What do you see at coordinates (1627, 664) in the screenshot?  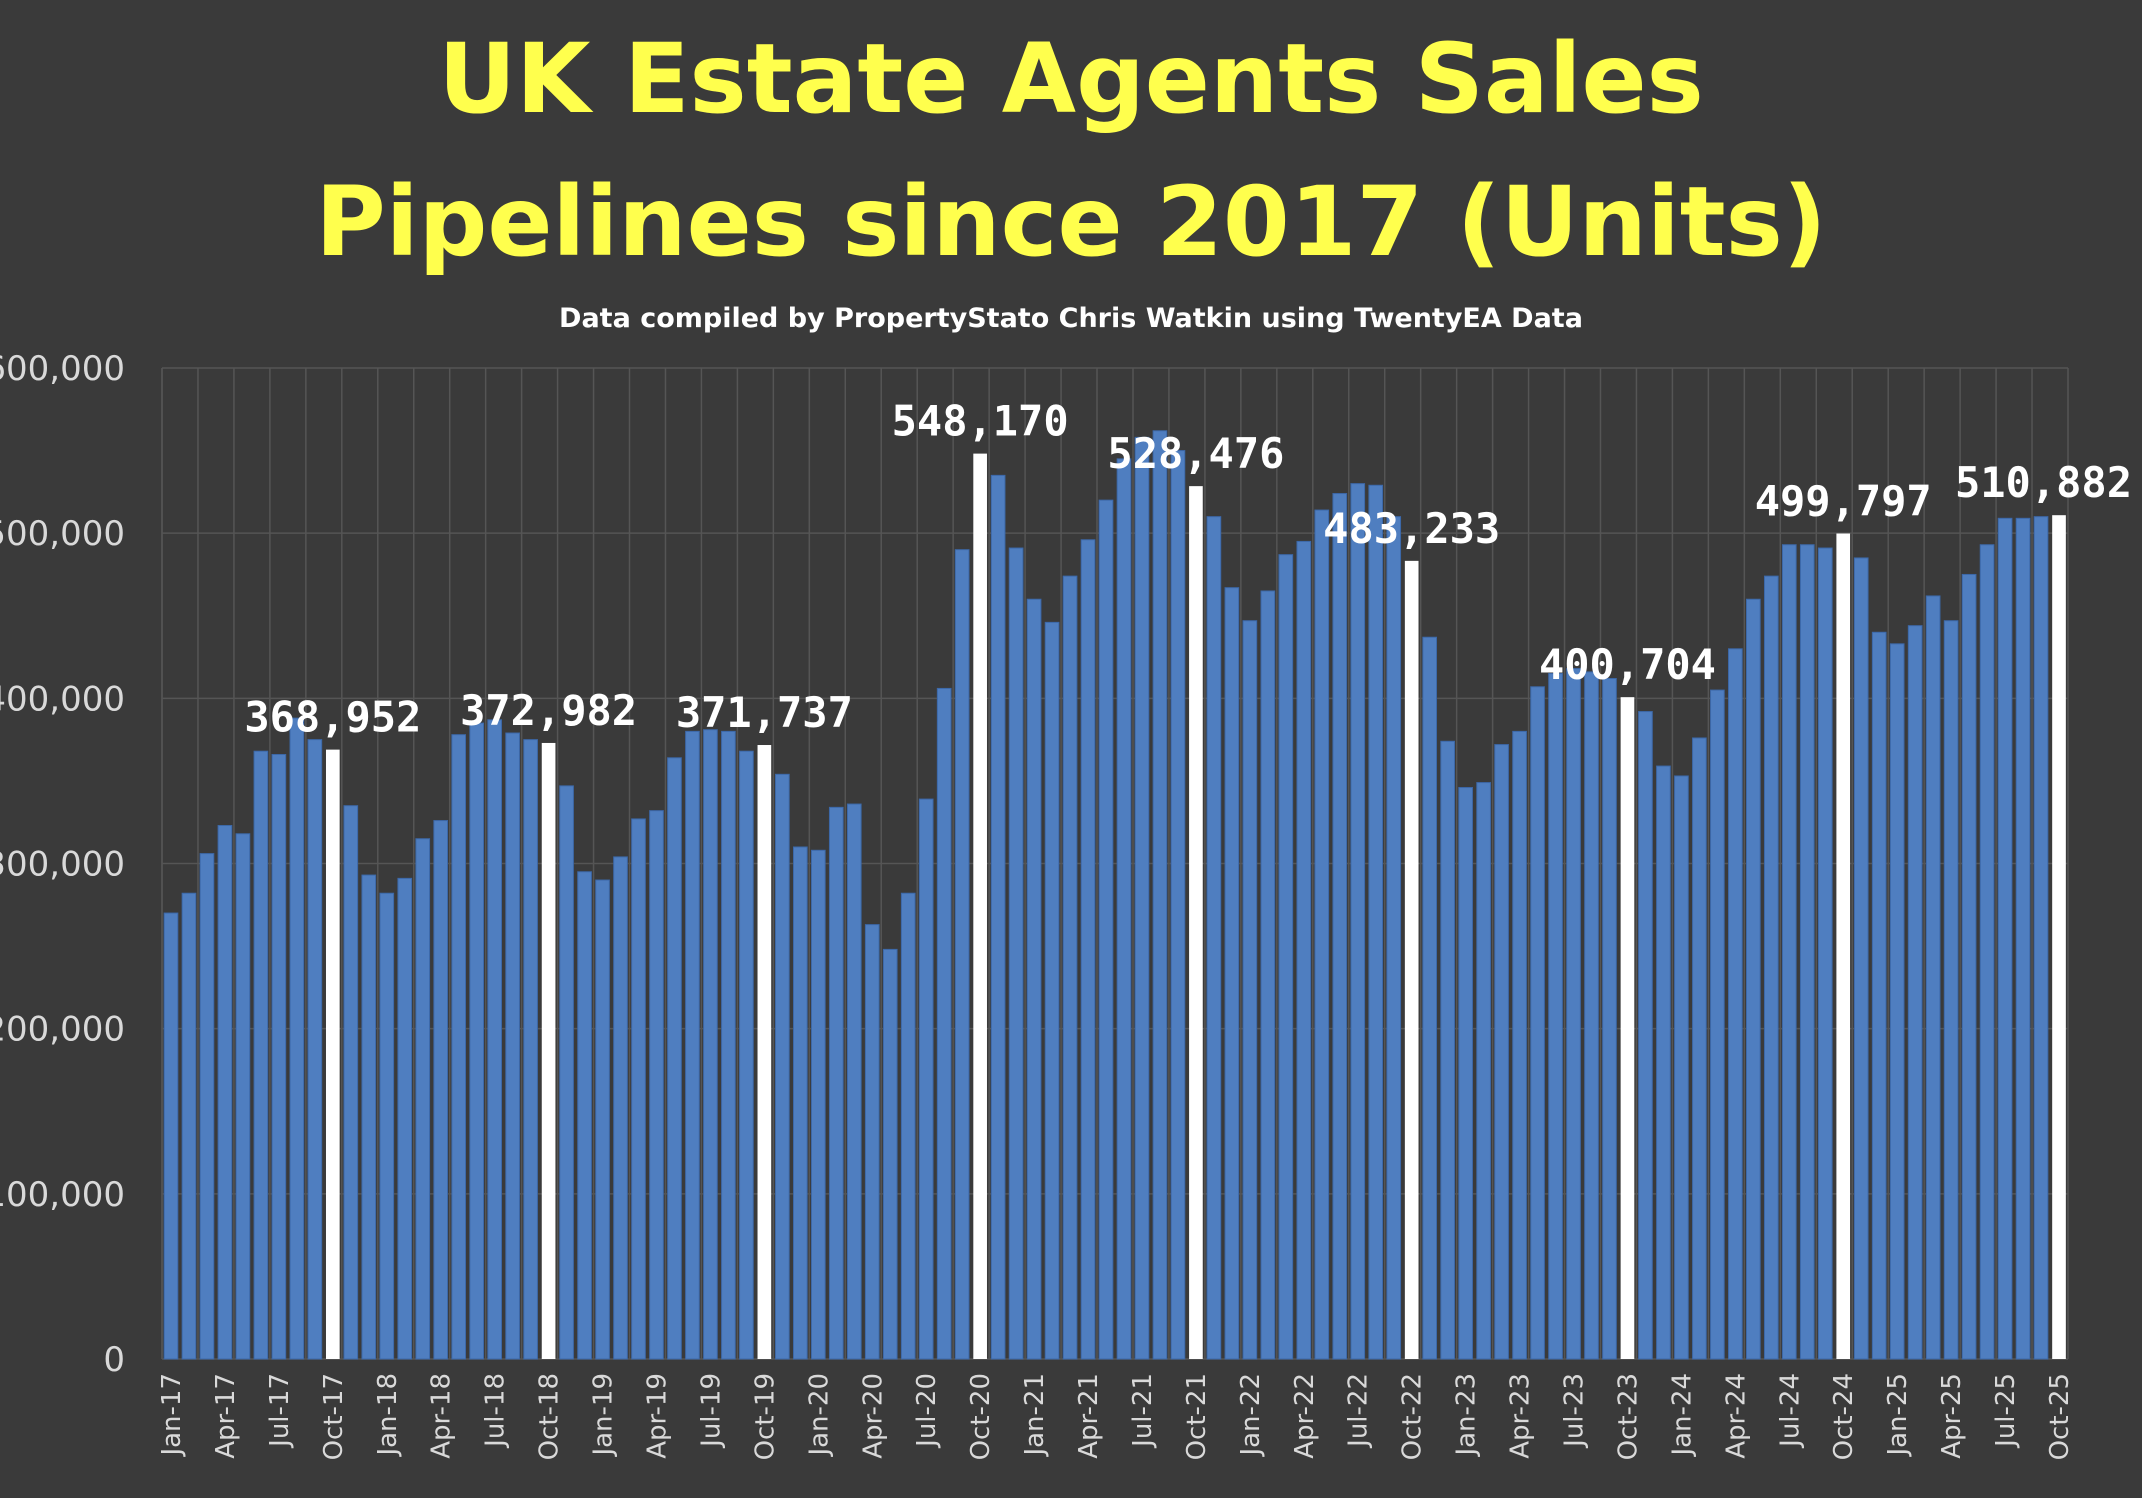 I see `data-label-Oct-23: 400,704` at bounding box center [1627, 664].